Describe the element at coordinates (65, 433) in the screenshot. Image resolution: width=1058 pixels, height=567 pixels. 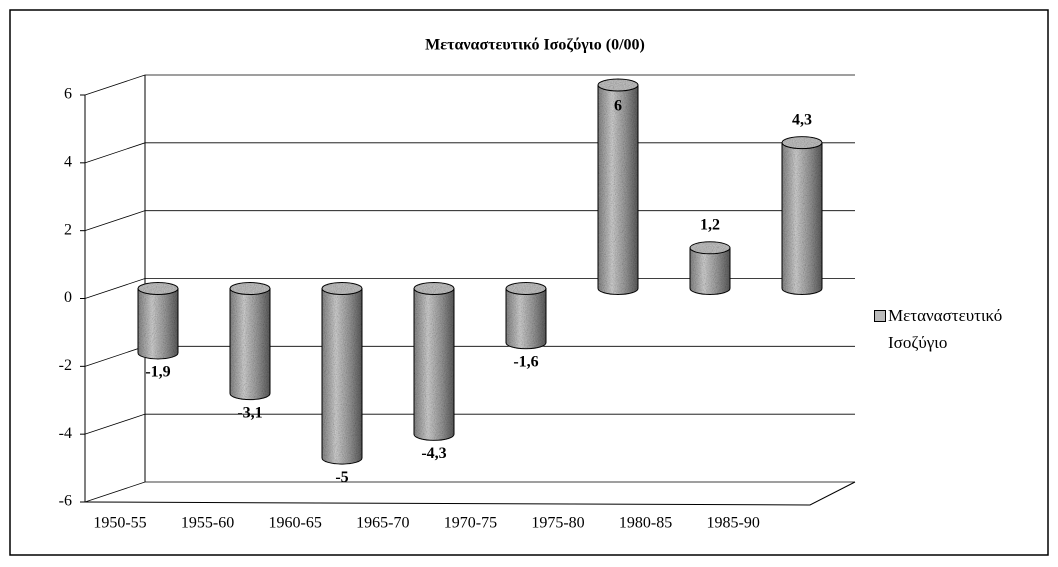
I see `y-tick-label: -4` at that location.